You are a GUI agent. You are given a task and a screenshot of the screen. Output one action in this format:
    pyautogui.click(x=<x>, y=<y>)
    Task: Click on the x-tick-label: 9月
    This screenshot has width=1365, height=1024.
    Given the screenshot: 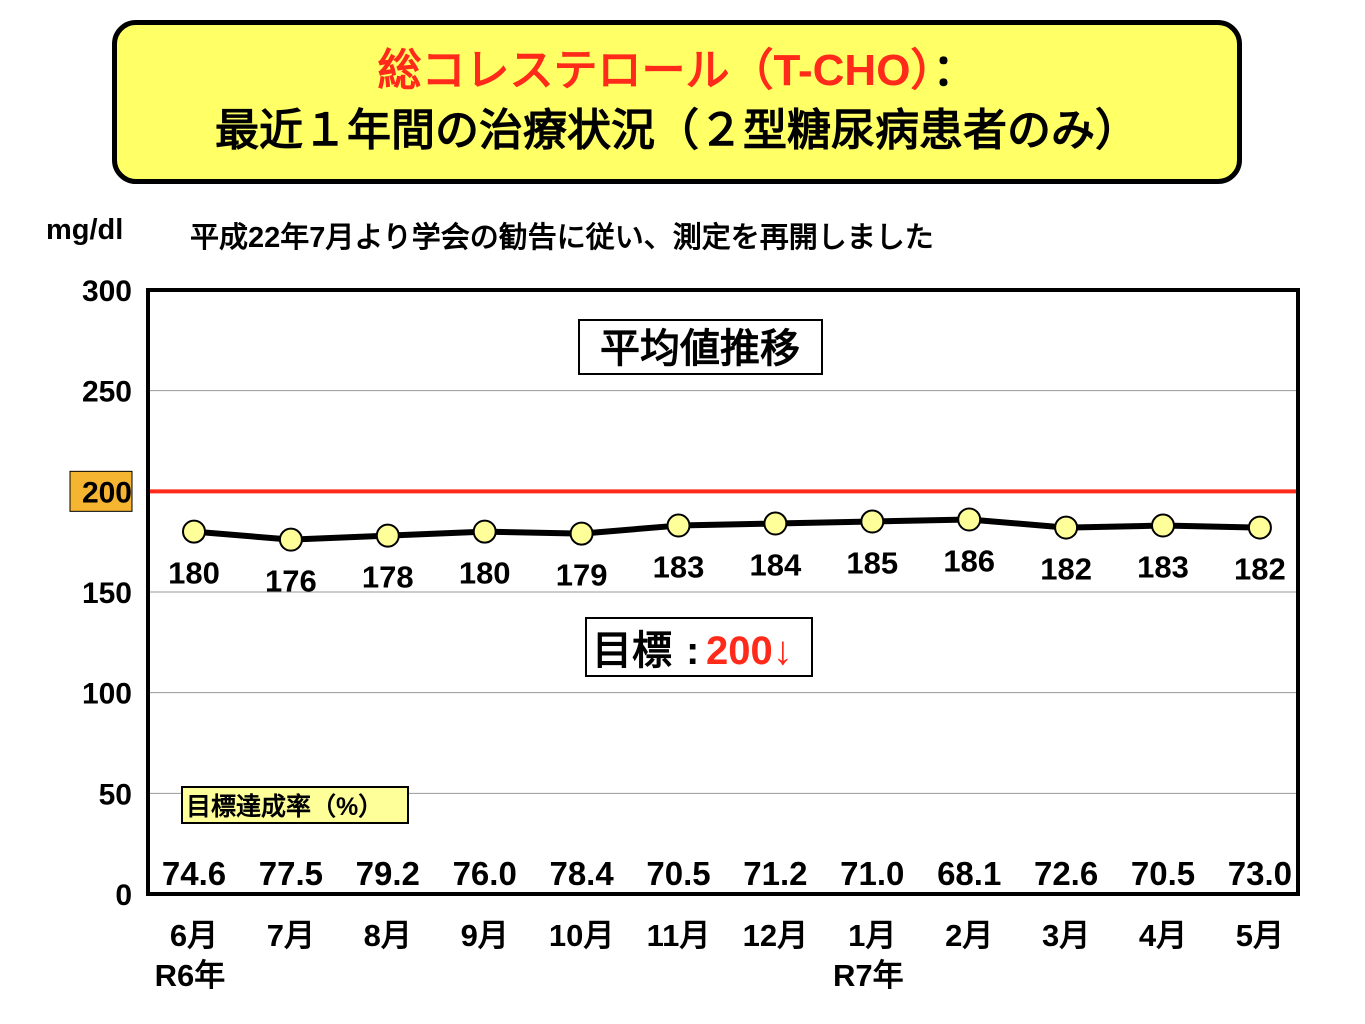 What is the action you would take?
    pyautogui.click(x=485, y=935)
    